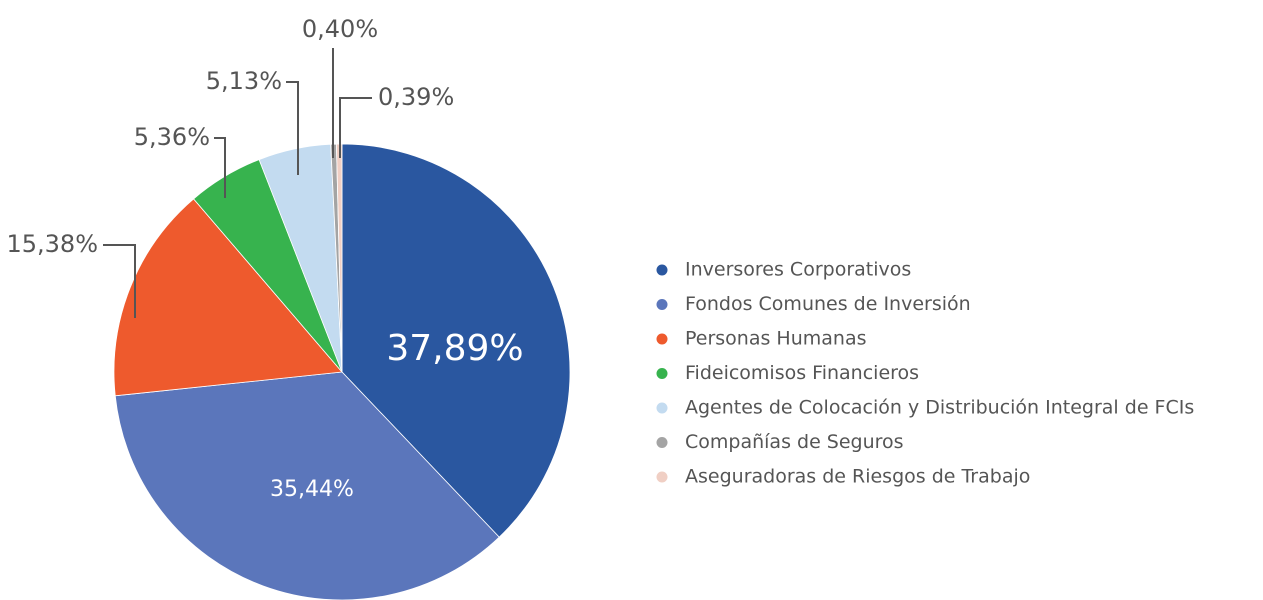  Describe the element at coordinates (312, 489) in the screenshot. I see `data-label: 35,44%` at that location.